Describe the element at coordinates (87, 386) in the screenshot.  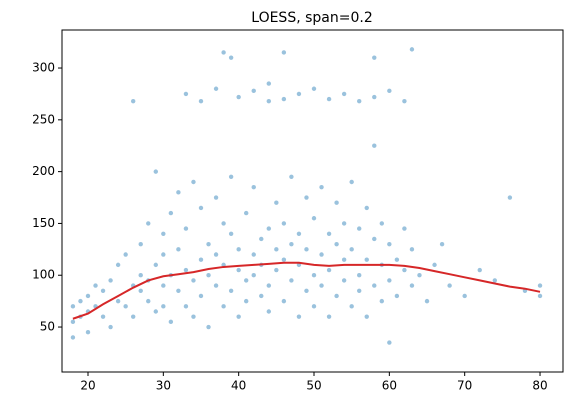
I see `x-tick-label: 20` at that location.